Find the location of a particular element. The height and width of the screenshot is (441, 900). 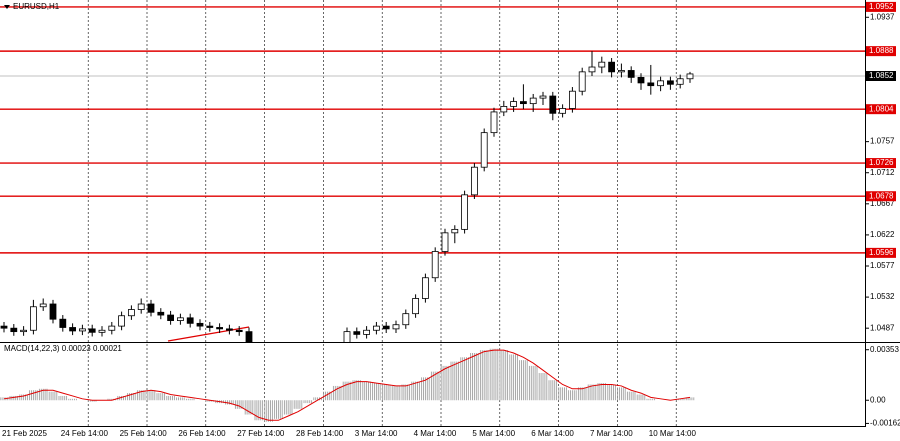

x-tick-label: 26 Feb 14:00 is located at coordinates (202, 433).